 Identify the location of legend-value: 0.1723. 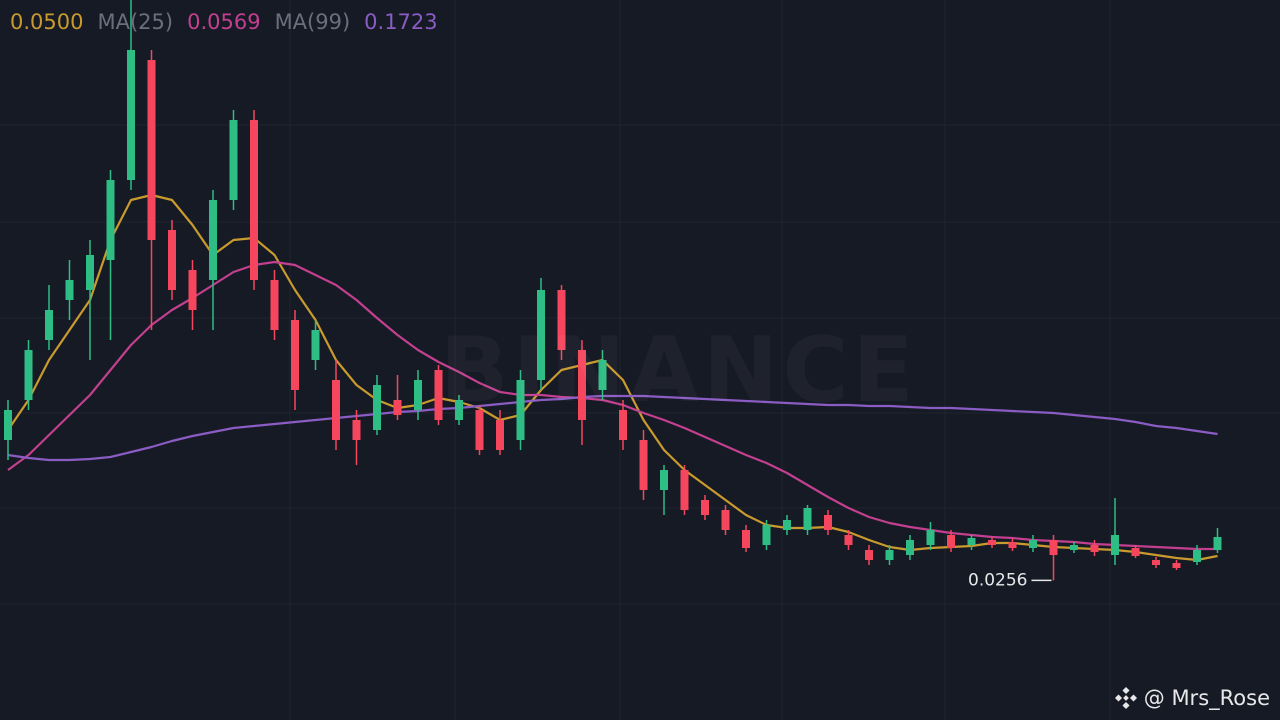
(401, 22).